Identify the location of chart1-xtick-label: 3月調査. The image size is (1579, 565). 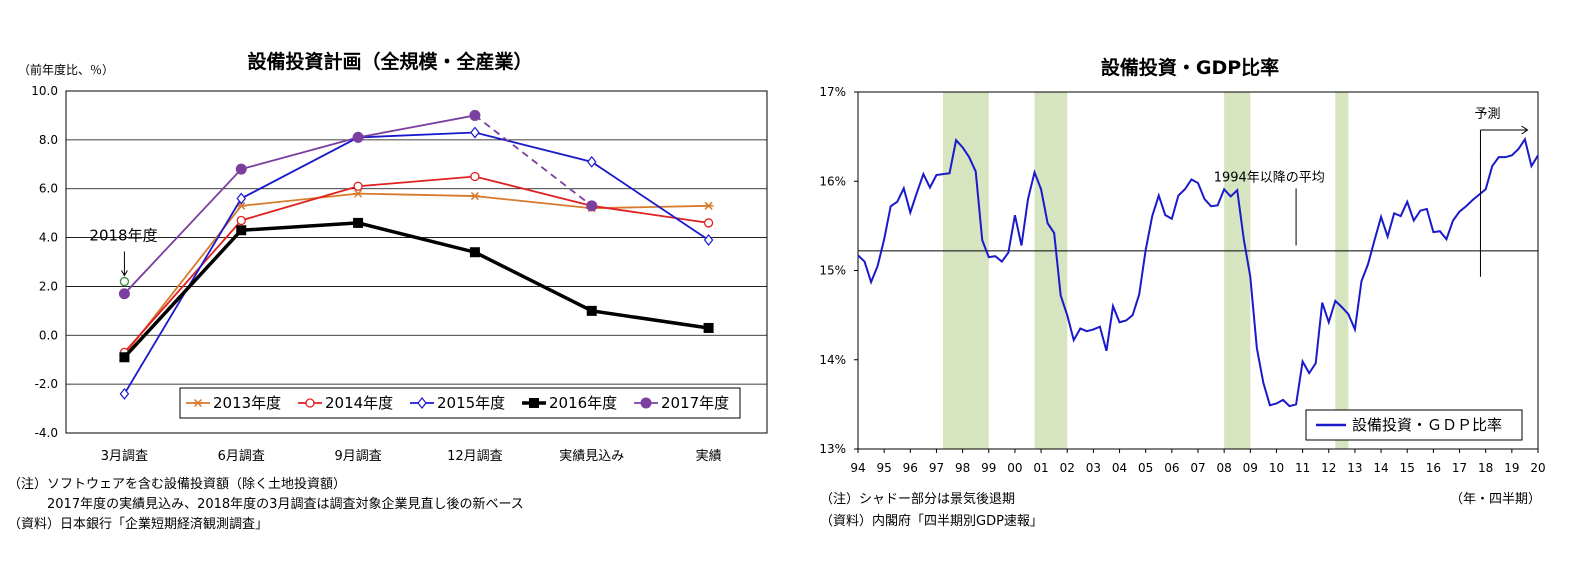
(124, 456).